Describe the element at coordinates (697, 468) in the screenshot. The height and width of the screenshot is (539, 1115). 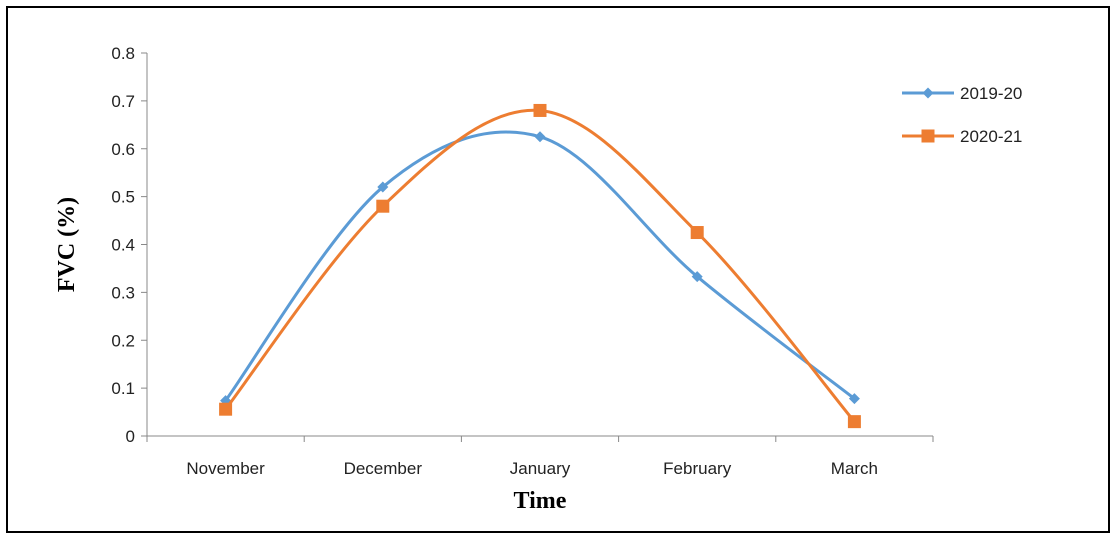
I see `x-tick-label: February` at that location.